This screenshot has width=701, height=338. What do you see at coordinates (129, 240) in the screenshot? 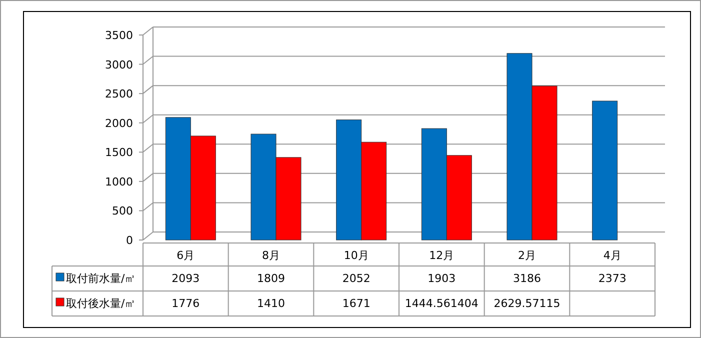
I see `y-tick-label: 0` at bounding box center [129, 240].